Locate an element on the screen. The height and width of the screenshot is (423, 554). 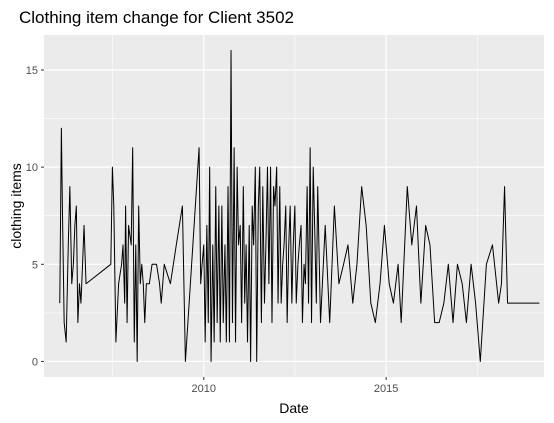
y-tick-label: 0 is located at coordinates (35, 362).